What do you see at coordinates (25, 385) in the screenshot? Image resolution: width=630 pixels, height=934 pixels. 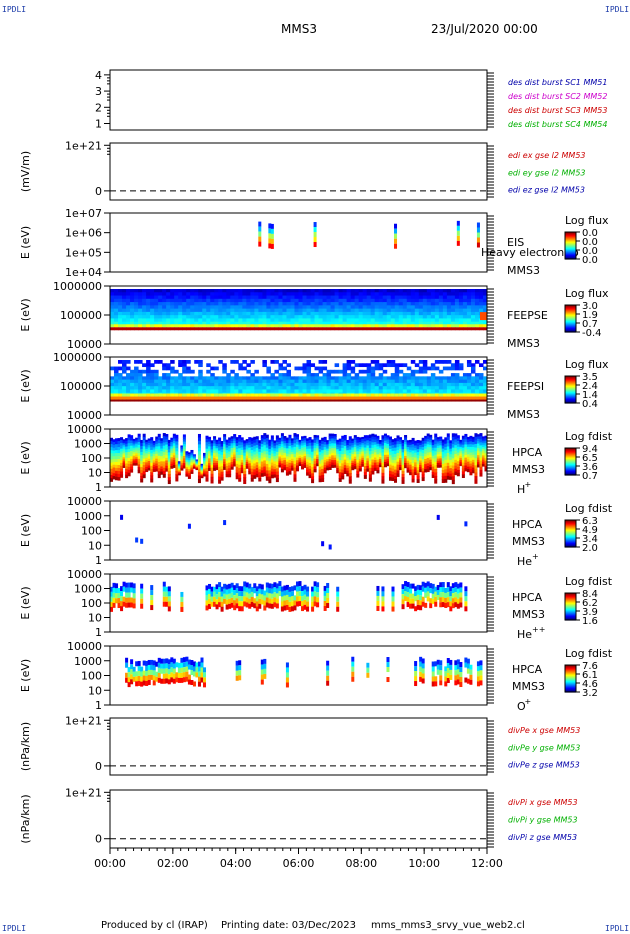 I see `y-axis-label: E (eV)` at bounding box center [25, 385].